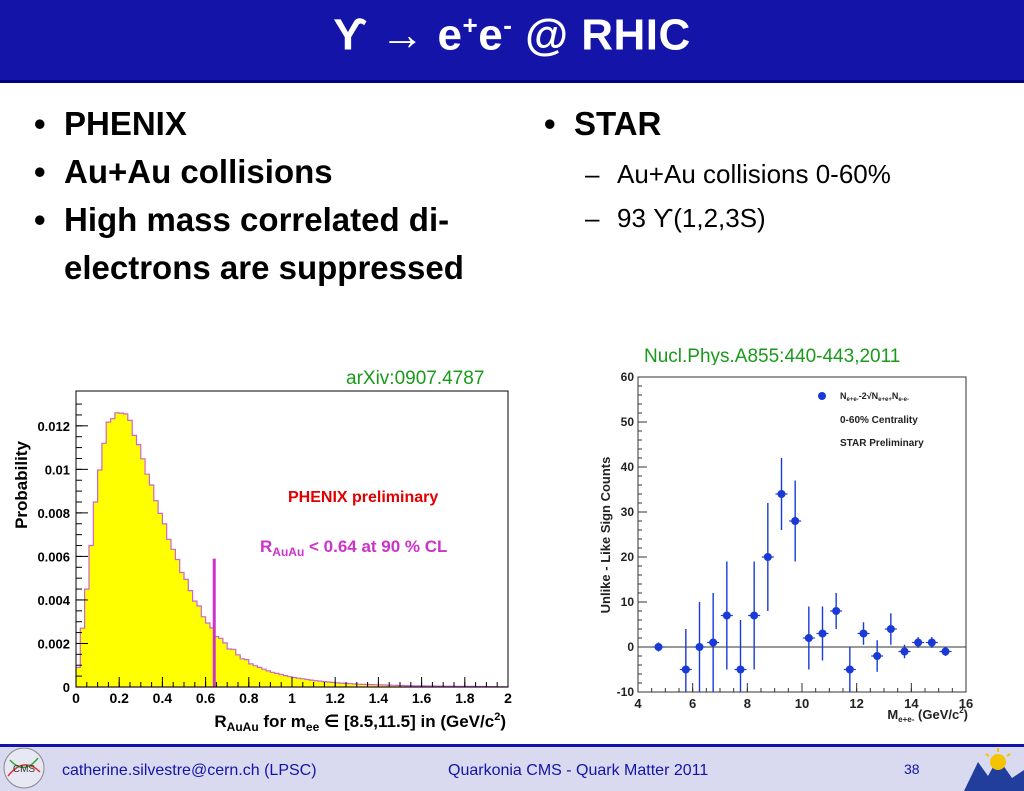  What do you see at coordinates (692, 703) in the screenshot?
I see `star-x-tick-label: 6` at bounding box center [692, 703].